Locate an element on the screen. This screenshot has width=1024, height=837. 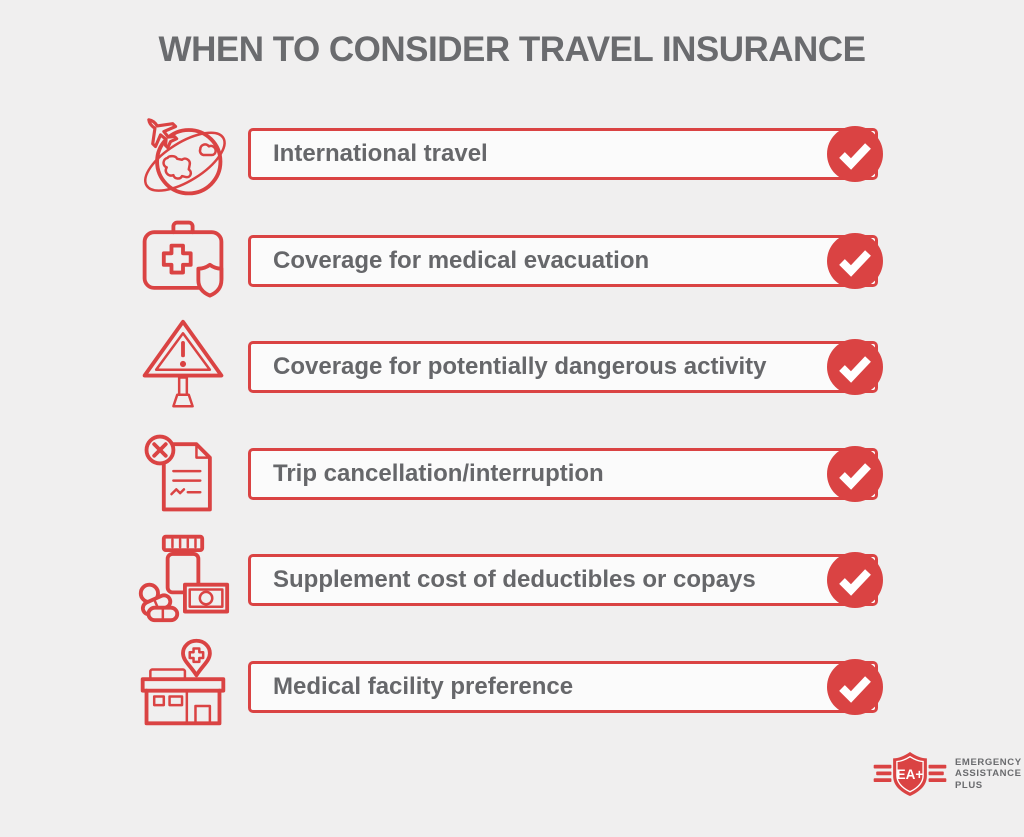
globe-airplane-icon is located at coordinates (183, 154).